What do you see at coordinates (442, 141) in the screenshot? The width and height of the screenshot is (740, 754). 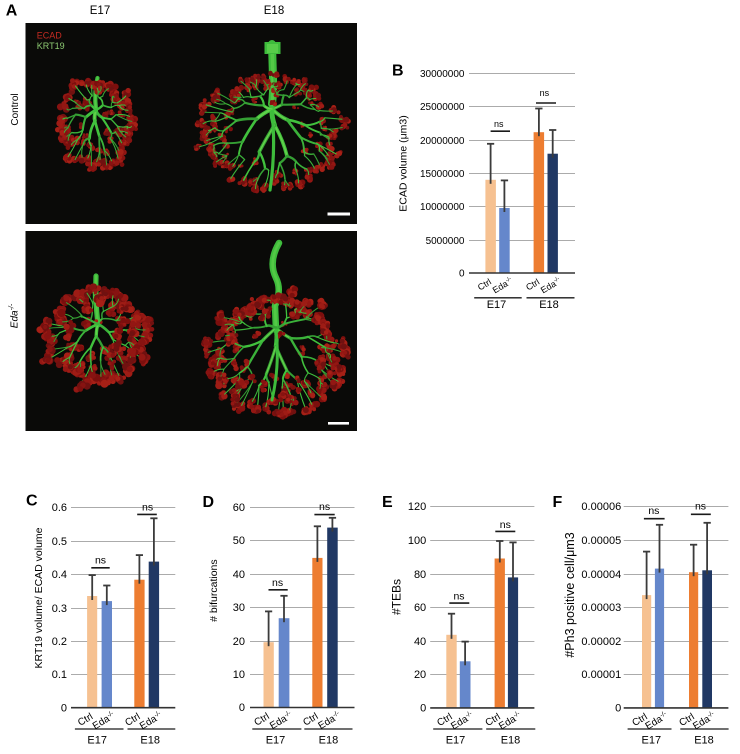 I see `svg-text: 20000000` at bounding box center [442, 141].